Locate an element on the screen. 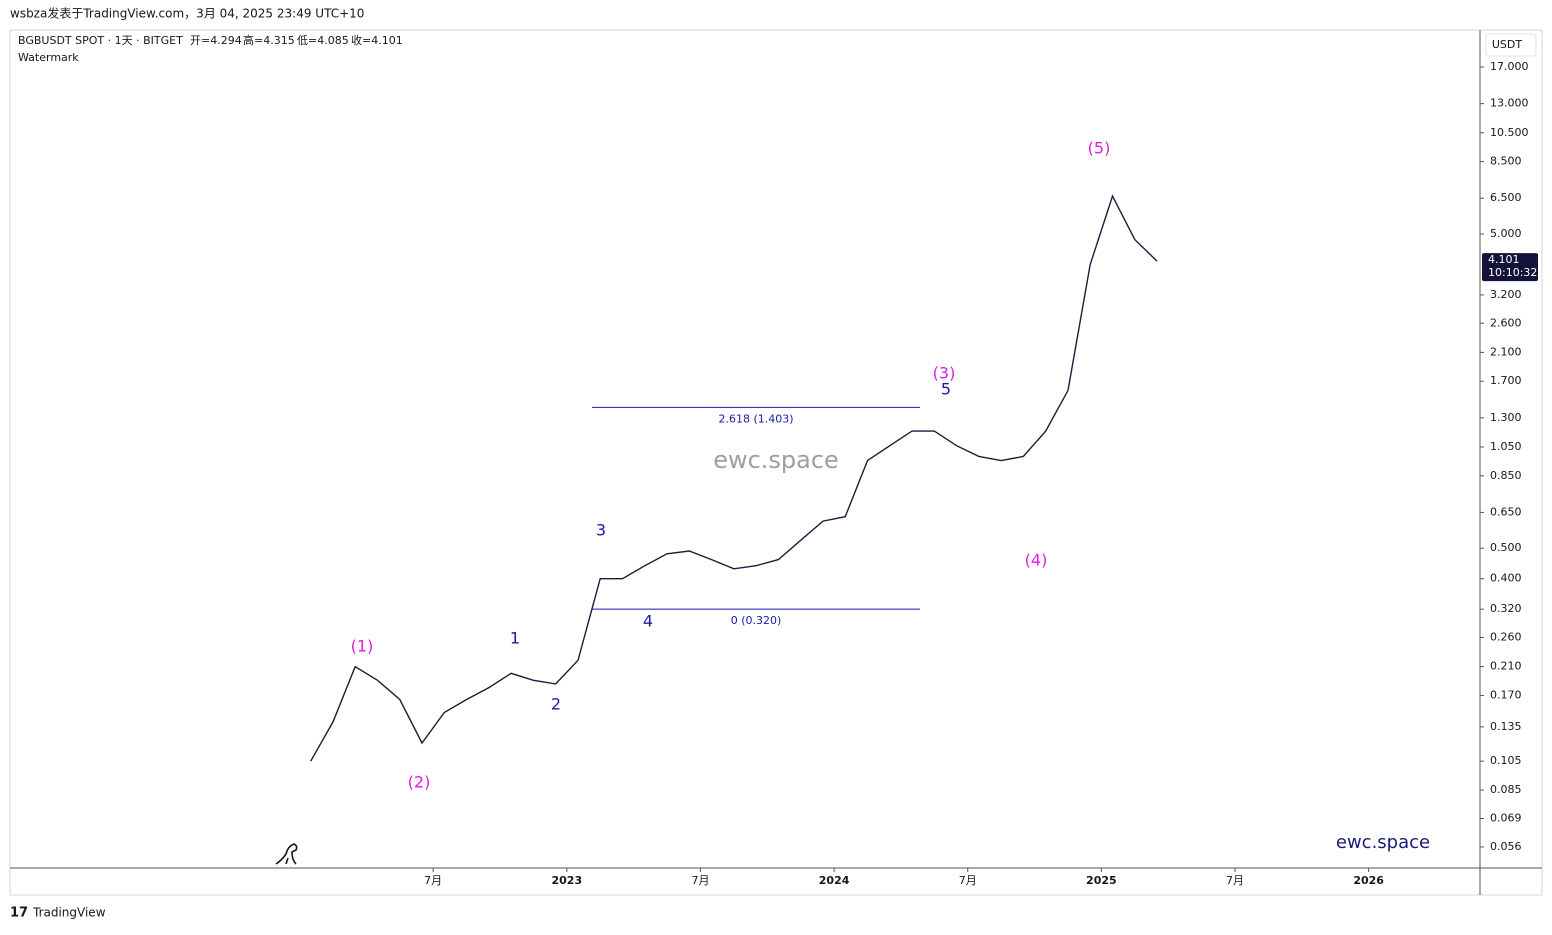  wave-label: 2 is located at coordinates (556, 704).